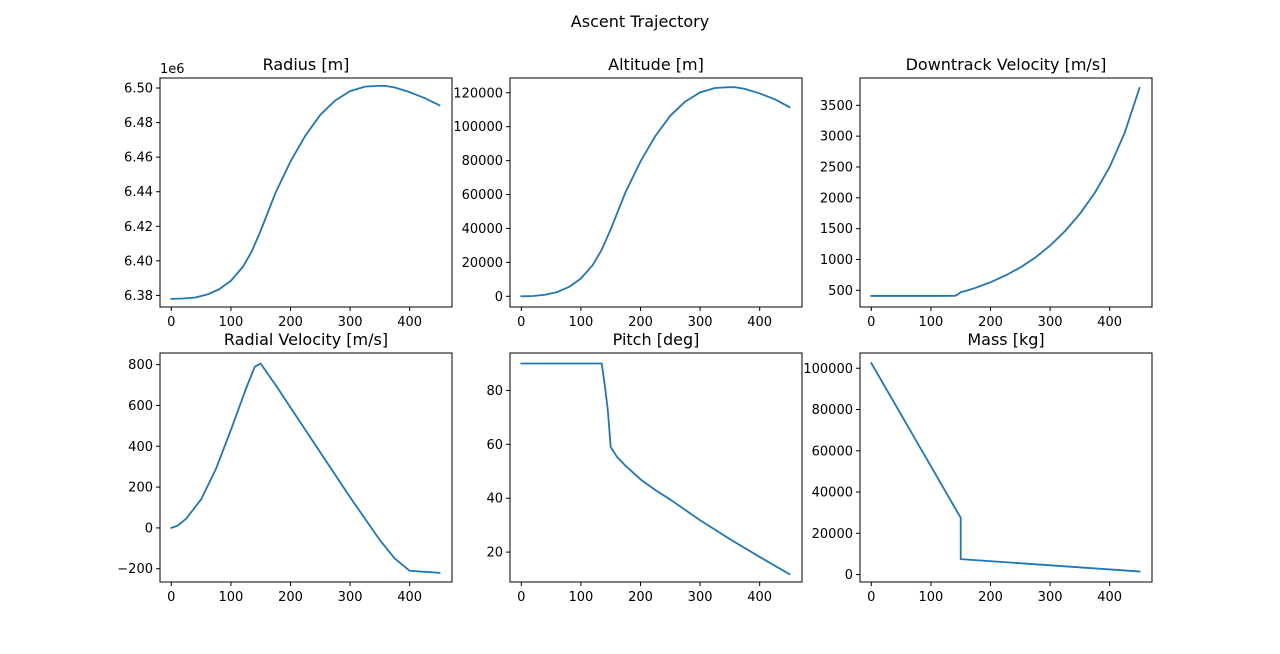 This screenshot has width=1280, height=654. What do you see at coordinates (172, 69) in the screenshot?
I see `y-offset-label: 1e6` at bounding box center [172, 69].